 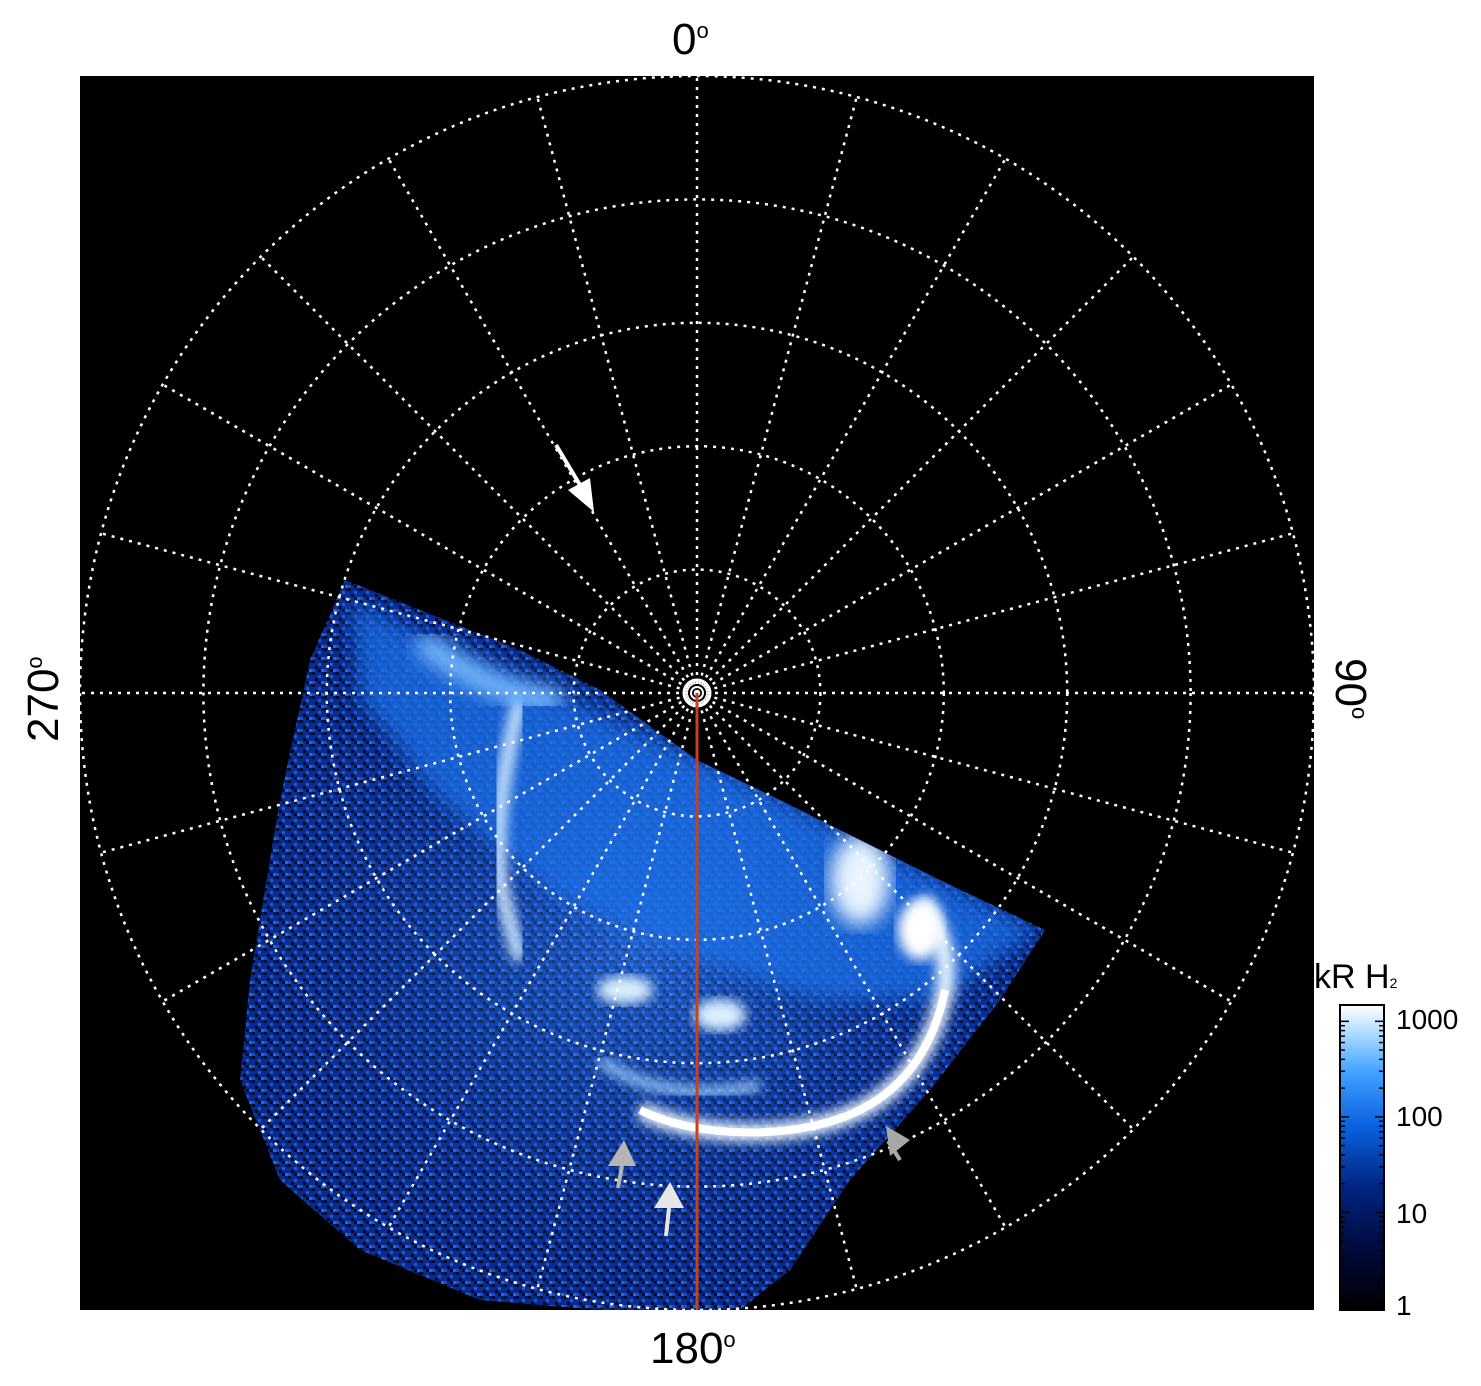 What do you see at coordinates (622, 1164) in the screenshot?
I see `gray-arrow-lower-left` at bounding box center [622, 1164].